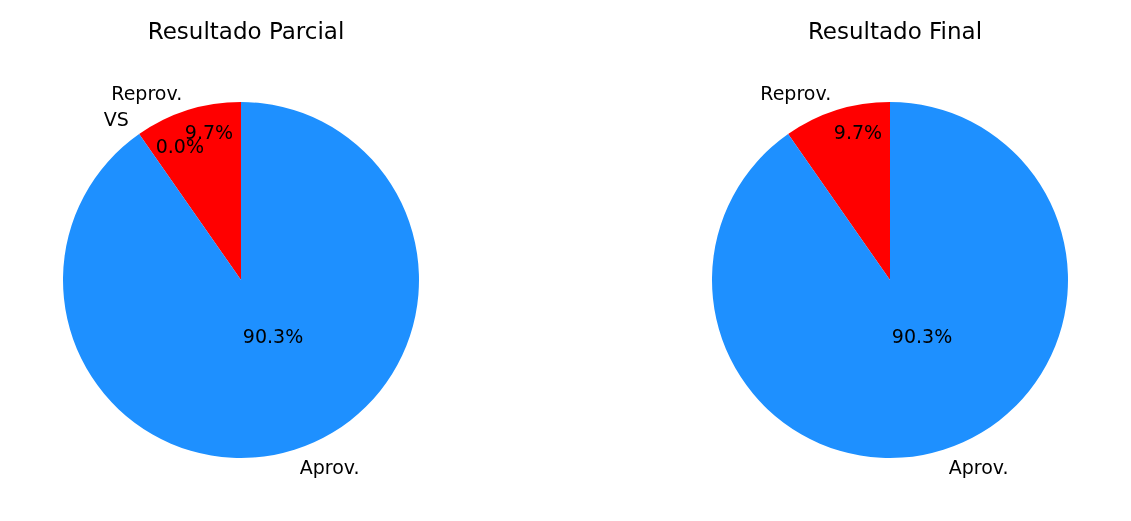 This screenshot has width=1131, height=521. Describe the element at coordinates (246, 30) in the screenshot. I see `chart-title: Resultado Parcial` at that location.